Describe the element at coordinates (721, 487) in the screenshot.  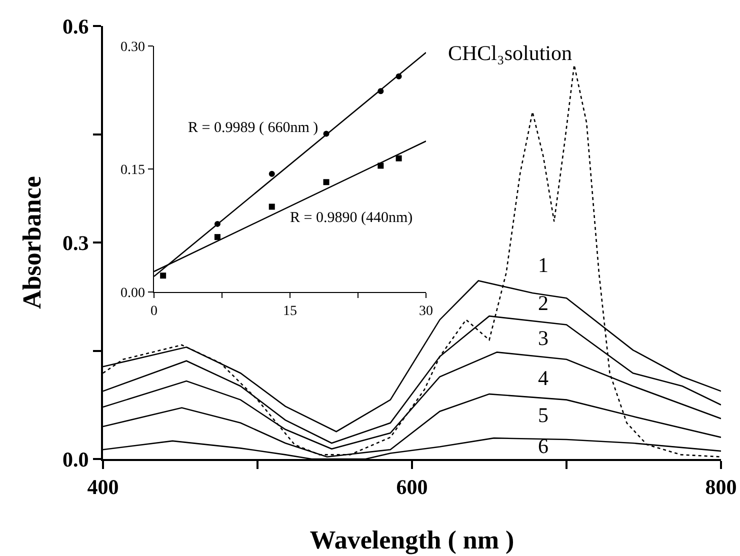
I see `x-tick-label: 800` at that location.